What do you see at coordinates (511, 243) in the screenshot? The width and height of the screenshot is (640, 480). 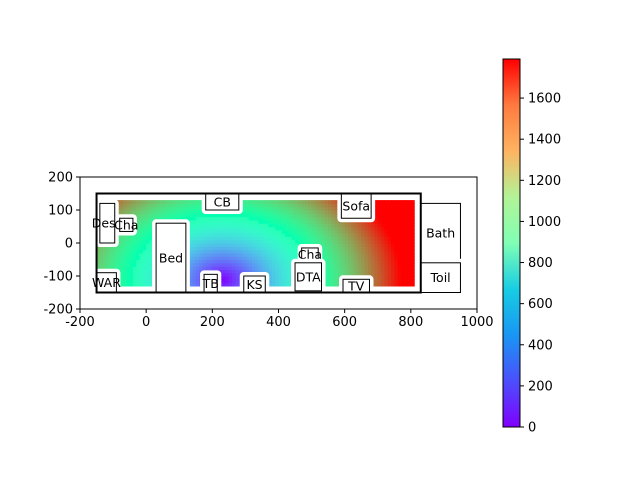 I see `colorbar` at bounding box center [511, 243].